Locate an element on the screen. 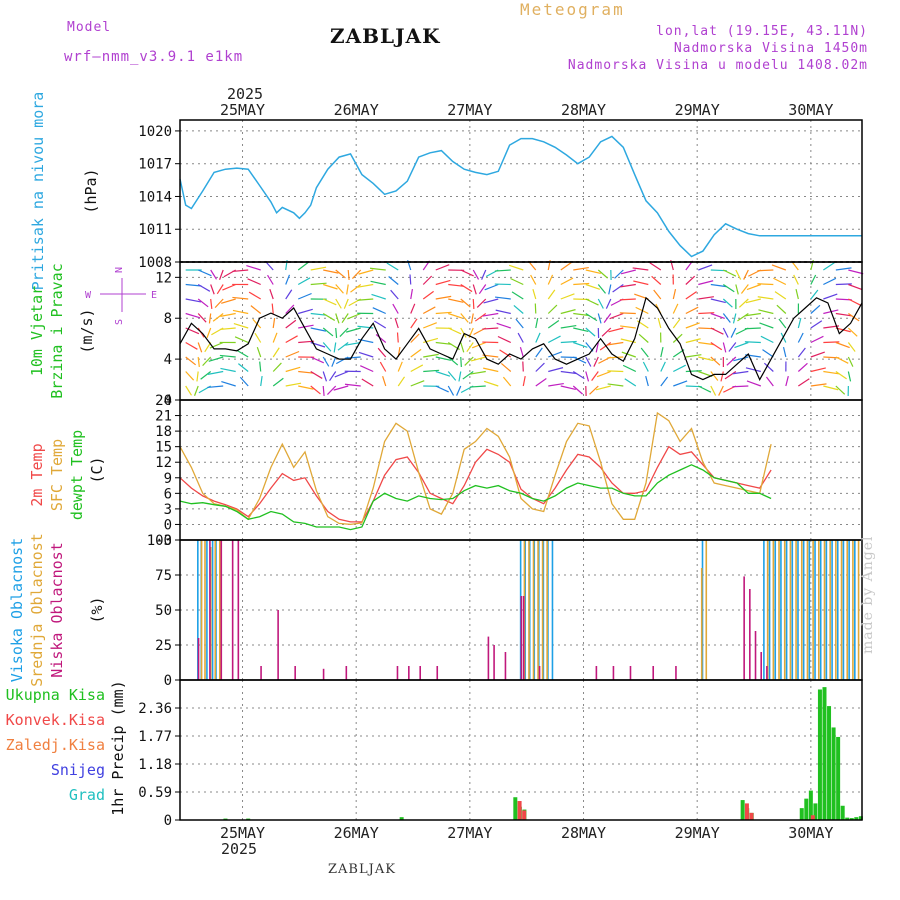  model-label: Model is located at coordinates (89, 27).